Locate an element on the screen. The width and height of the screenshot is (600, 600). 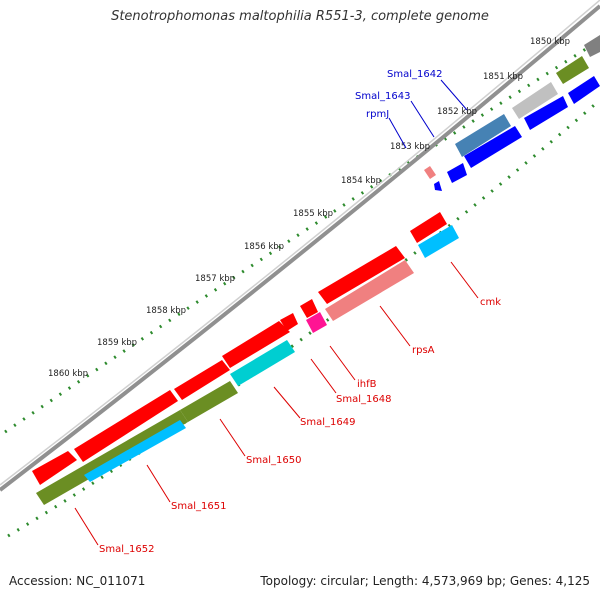
gene-cmk is located at coordinates (438, 241).